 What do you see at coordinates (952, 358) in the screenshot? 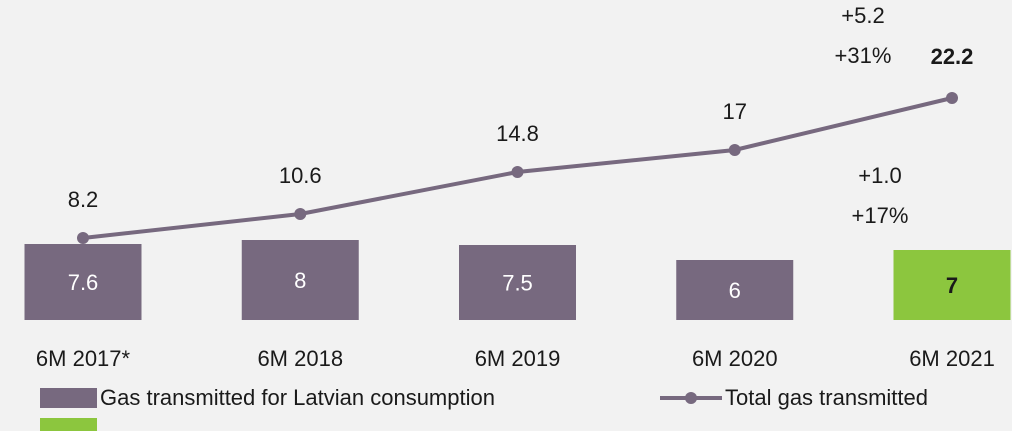
I see `x-tick-label: 6M 2021` at bounding box center [952, 358].